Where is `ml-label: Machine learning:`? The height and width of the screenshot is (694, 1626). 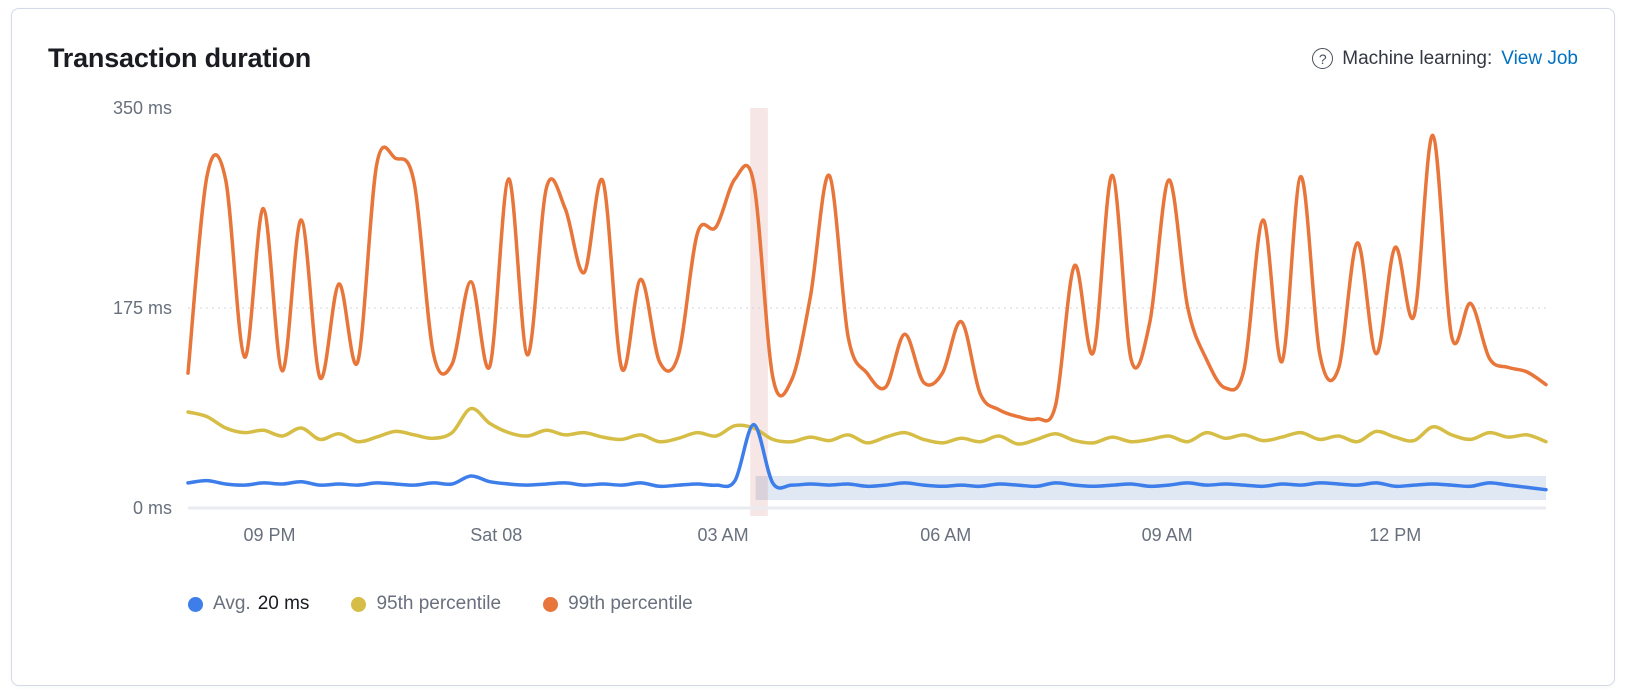 ml-label: Machine learning: is located at coordinates (1417, 58).